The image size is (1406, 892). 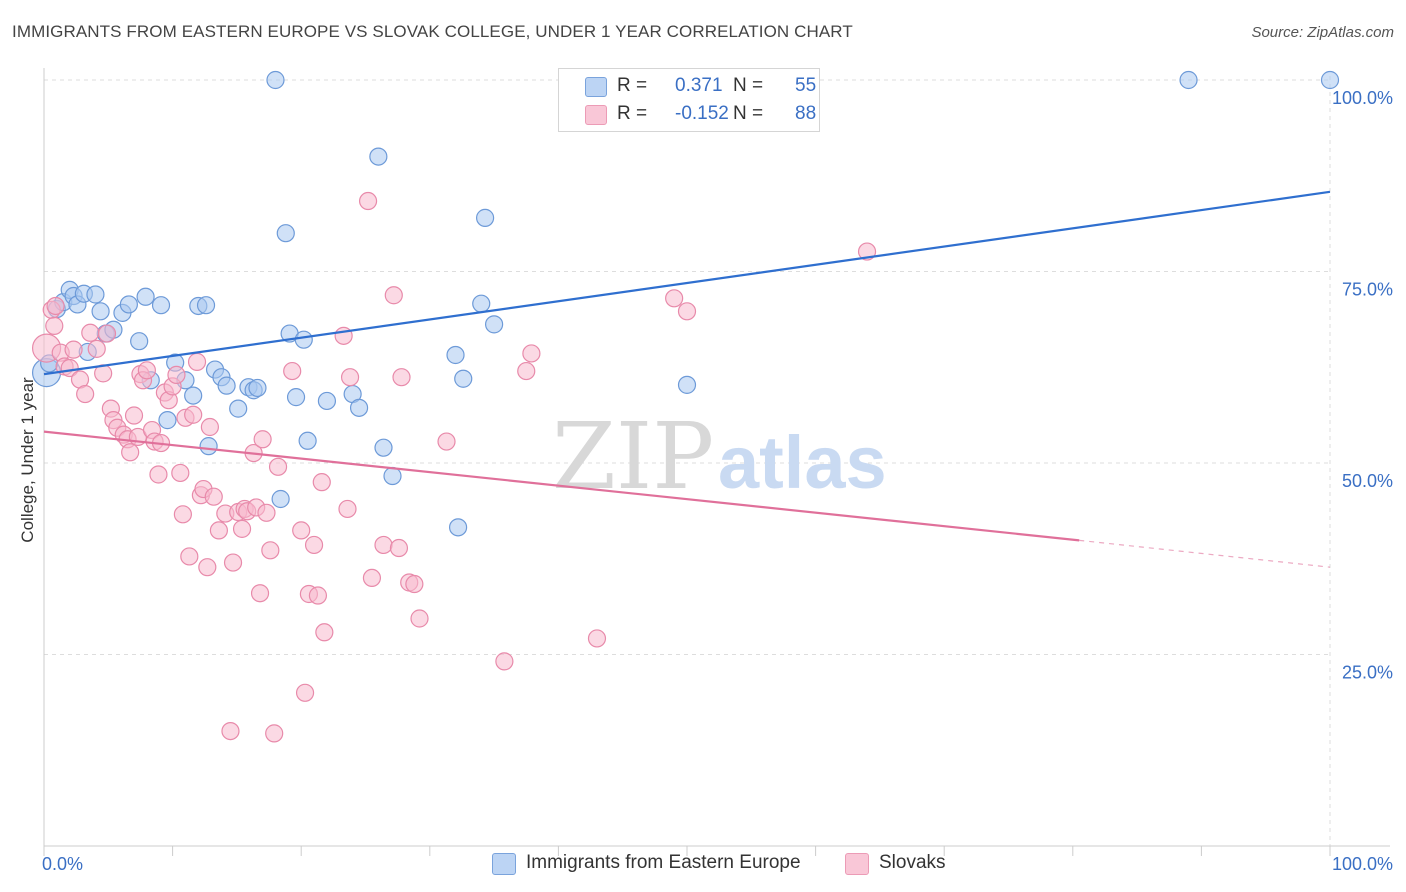 I want to click on legend-n-value-blue: 55, so click(x=806, y=85).